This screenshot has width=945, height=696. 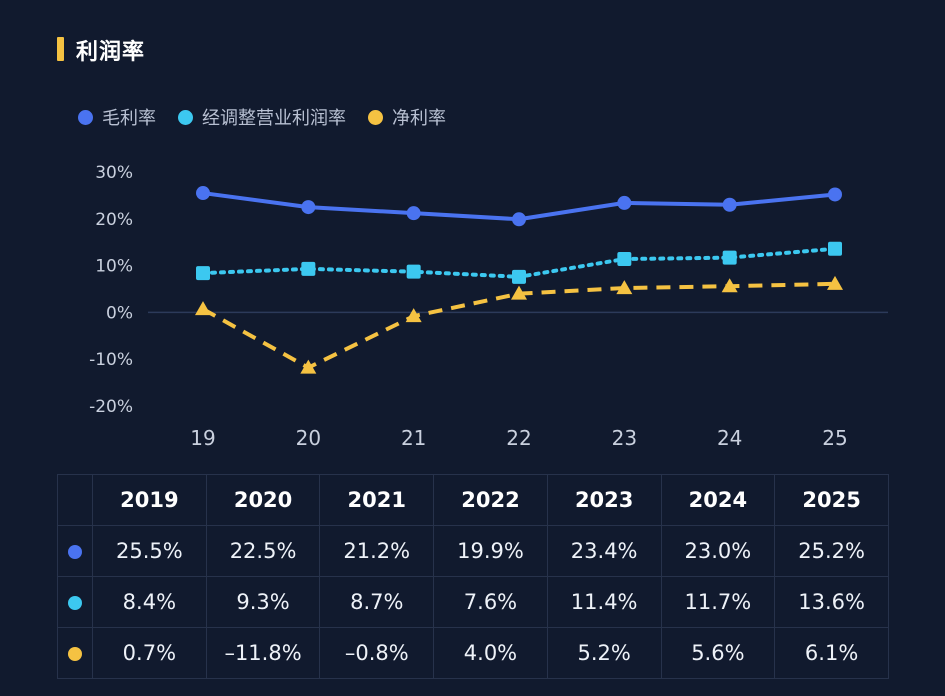 What do you see at coordinates (718, 500) in the screenshot?
I see `table-header-2024: 2024` at bounding box center [718, 500].